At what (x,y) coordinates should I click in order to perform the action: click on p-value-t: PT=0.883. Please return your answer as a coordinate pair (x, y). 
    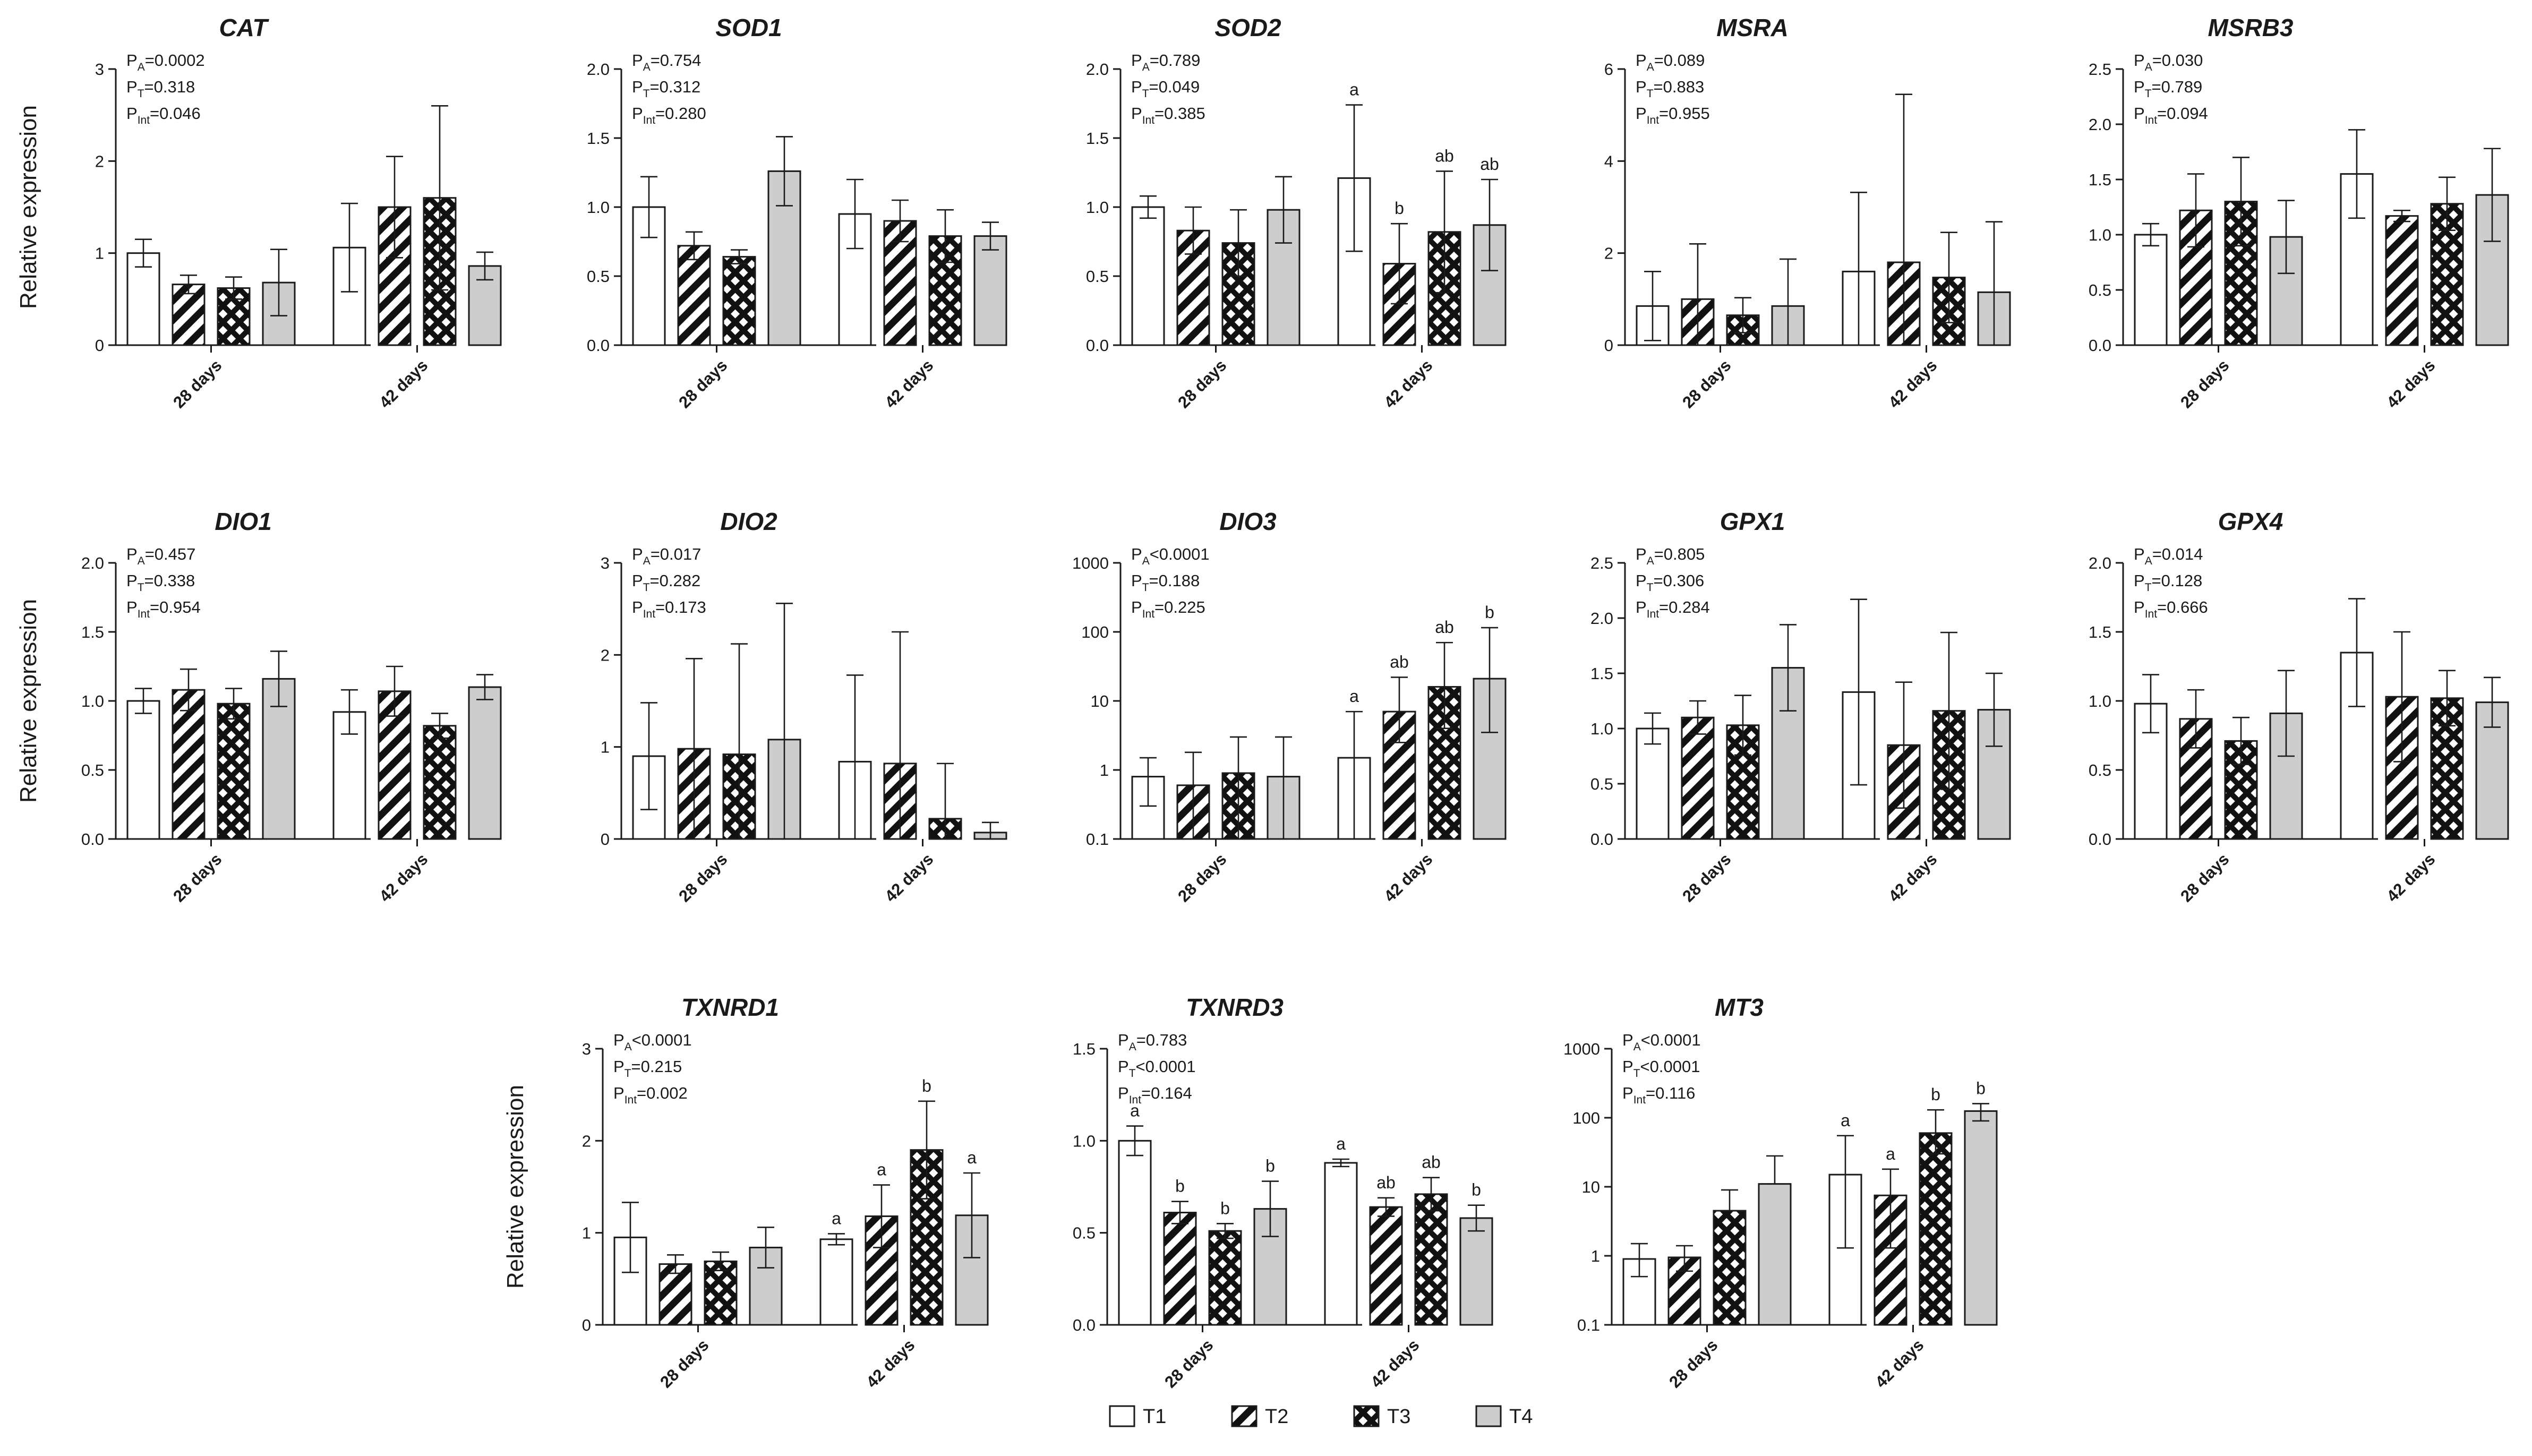
    Looking at the image, I should click on (1670, 89).